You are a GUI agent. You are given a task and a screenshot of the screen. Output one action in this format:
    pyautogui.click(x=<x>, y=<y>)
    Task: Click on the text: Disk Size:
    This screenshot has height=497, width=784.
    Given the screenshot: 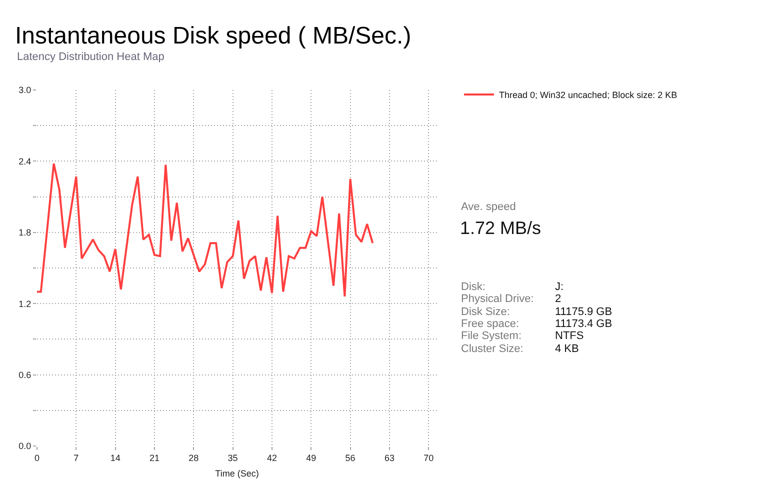 What is the action you would take?
    pyautogui.click(x=485, y=312)
    